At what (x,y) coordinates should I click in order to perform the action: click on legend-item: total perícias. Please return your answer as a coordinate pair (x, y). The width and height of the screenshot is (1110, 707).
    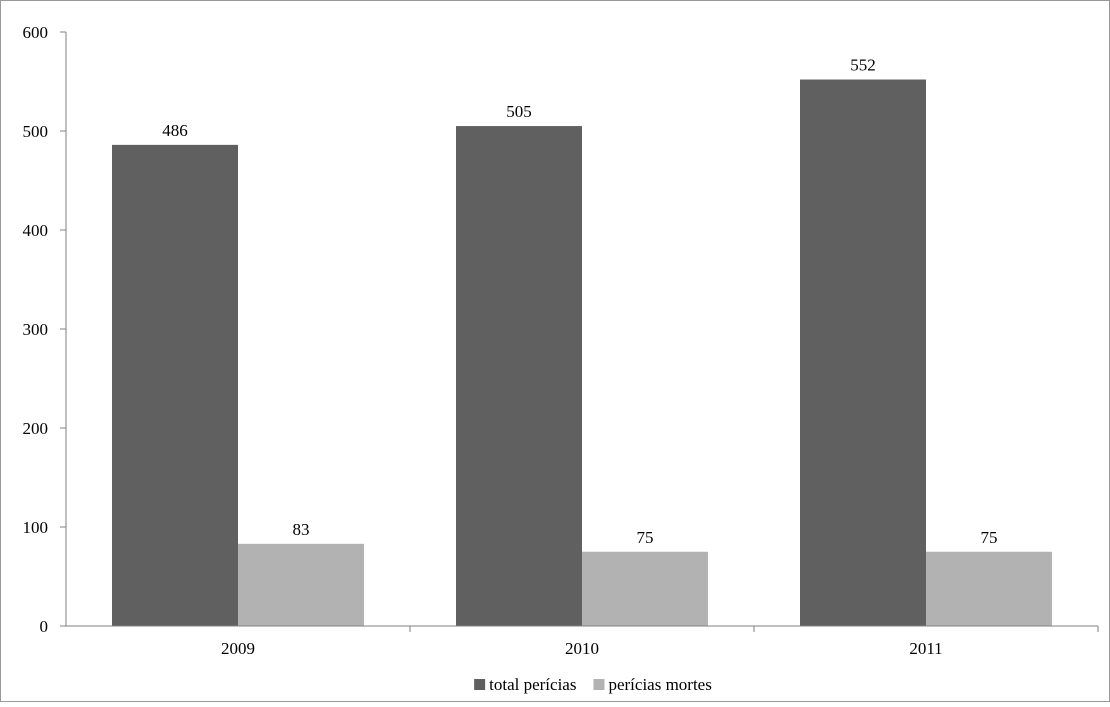
    Looking at the image, I should click on (525, 684).